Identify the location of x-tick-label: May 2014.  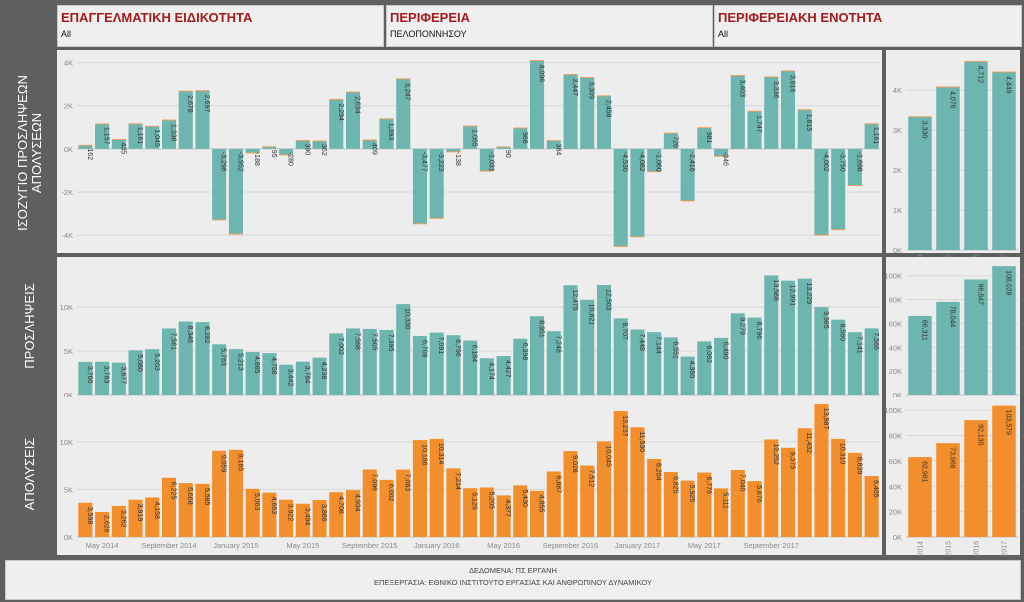
(102, 545).